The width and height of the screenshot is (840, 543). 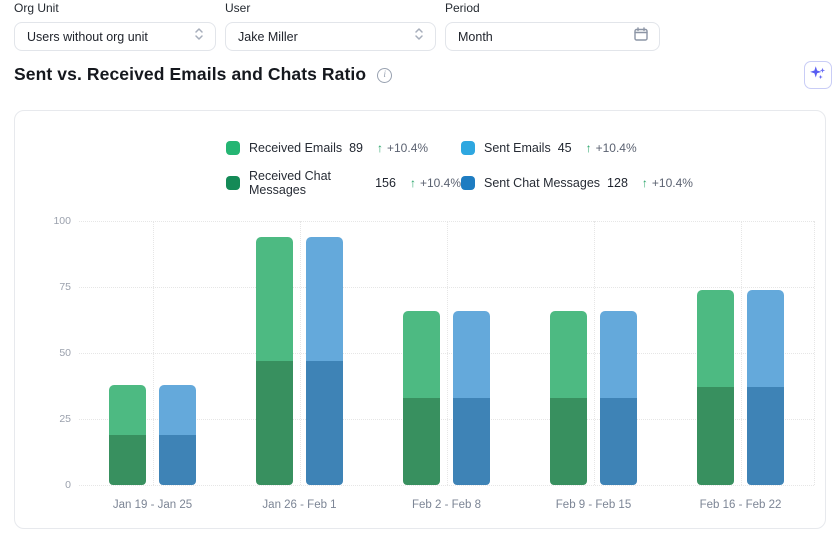 What do you see at coordinates (330, 36) in the screenshot?
I see `user-select: Jake Miller` at bounding box center [330, 36].